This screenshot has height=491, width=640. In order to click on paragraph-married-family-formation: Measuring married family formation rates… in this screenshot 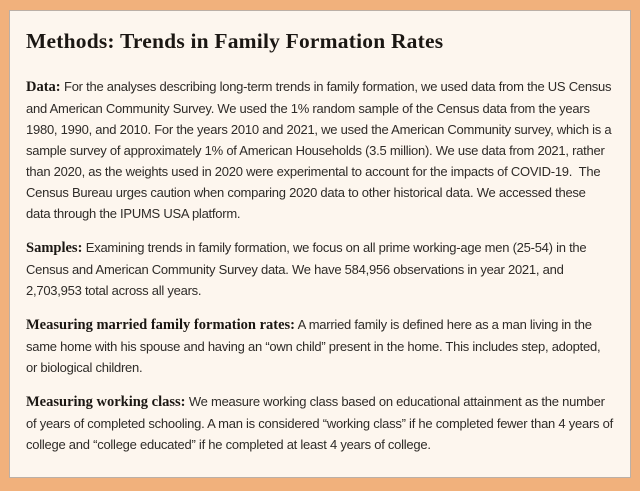, I will do `click(319, 346)`.